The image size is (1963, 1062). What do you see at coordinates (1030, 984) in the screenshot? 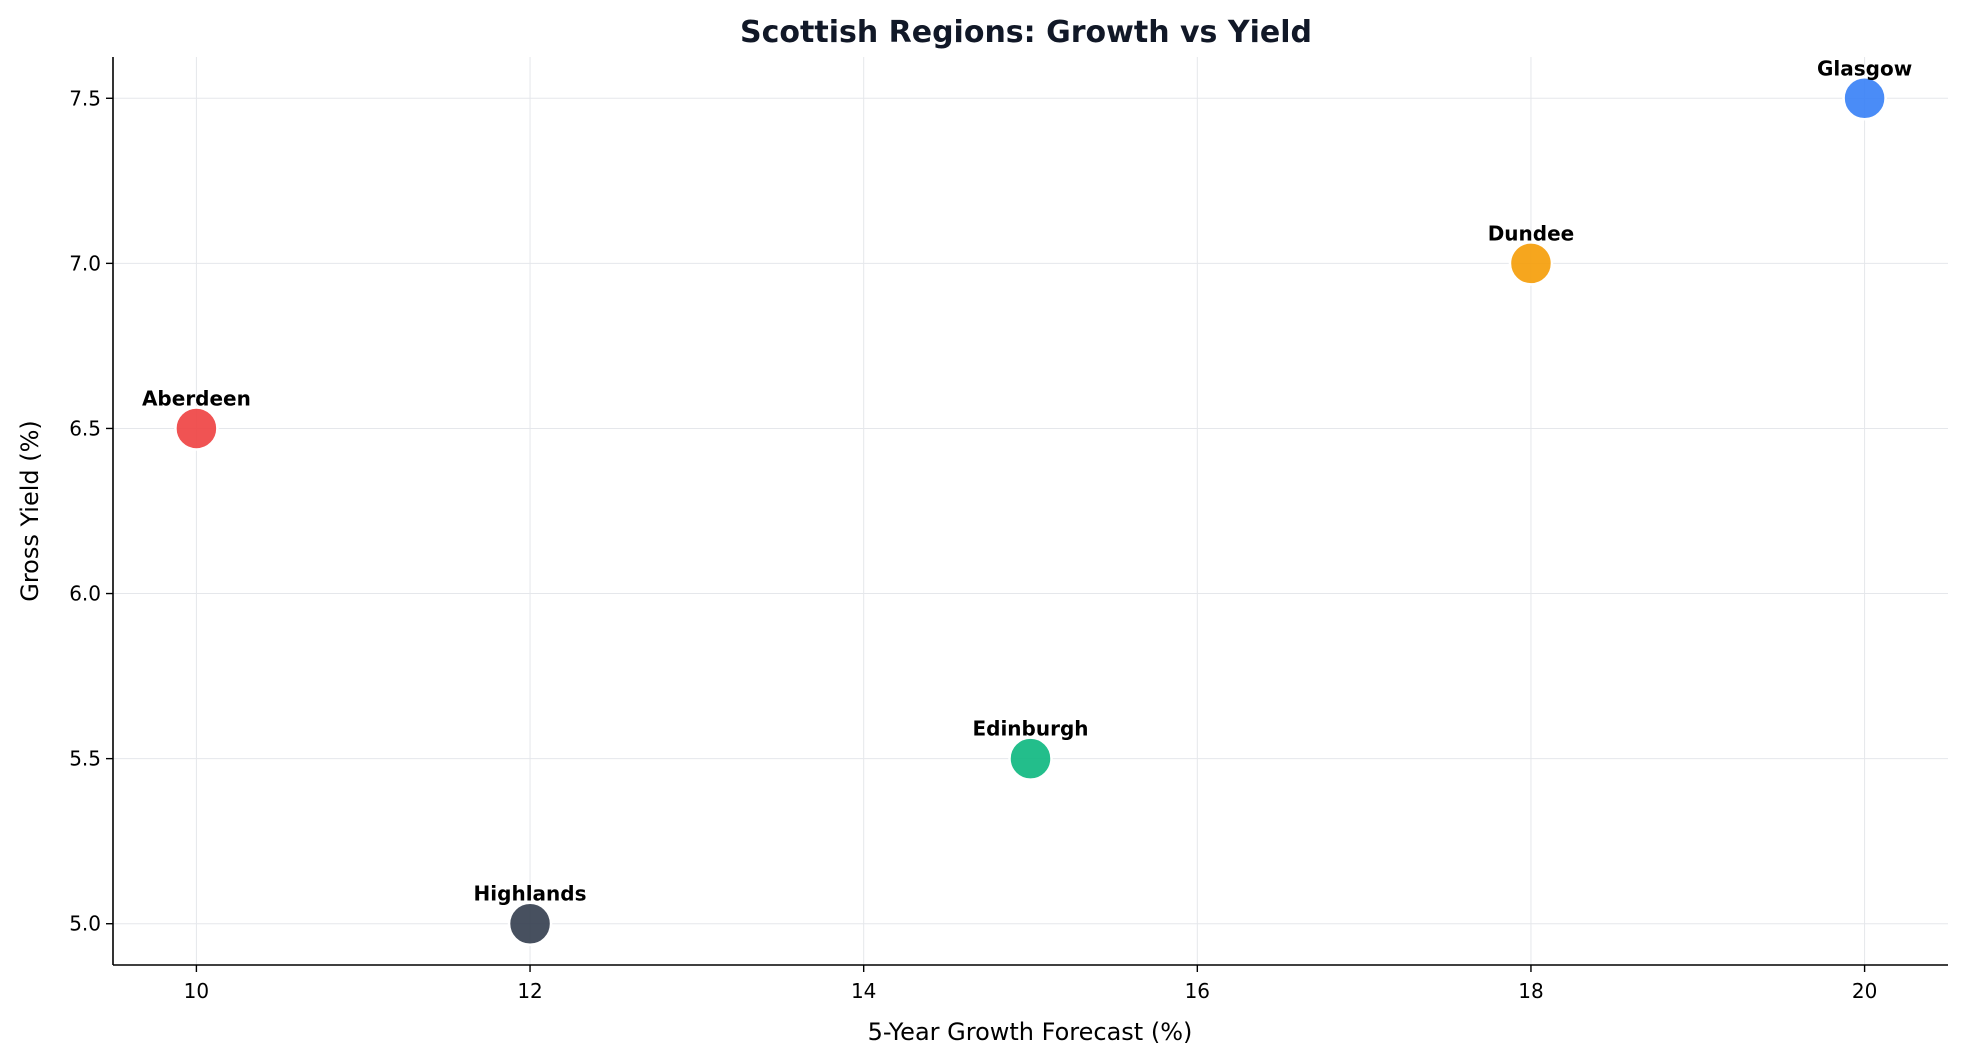
I see `x-ticks: 10 12 14 16 18 20` at bounding box center [1030, 984].